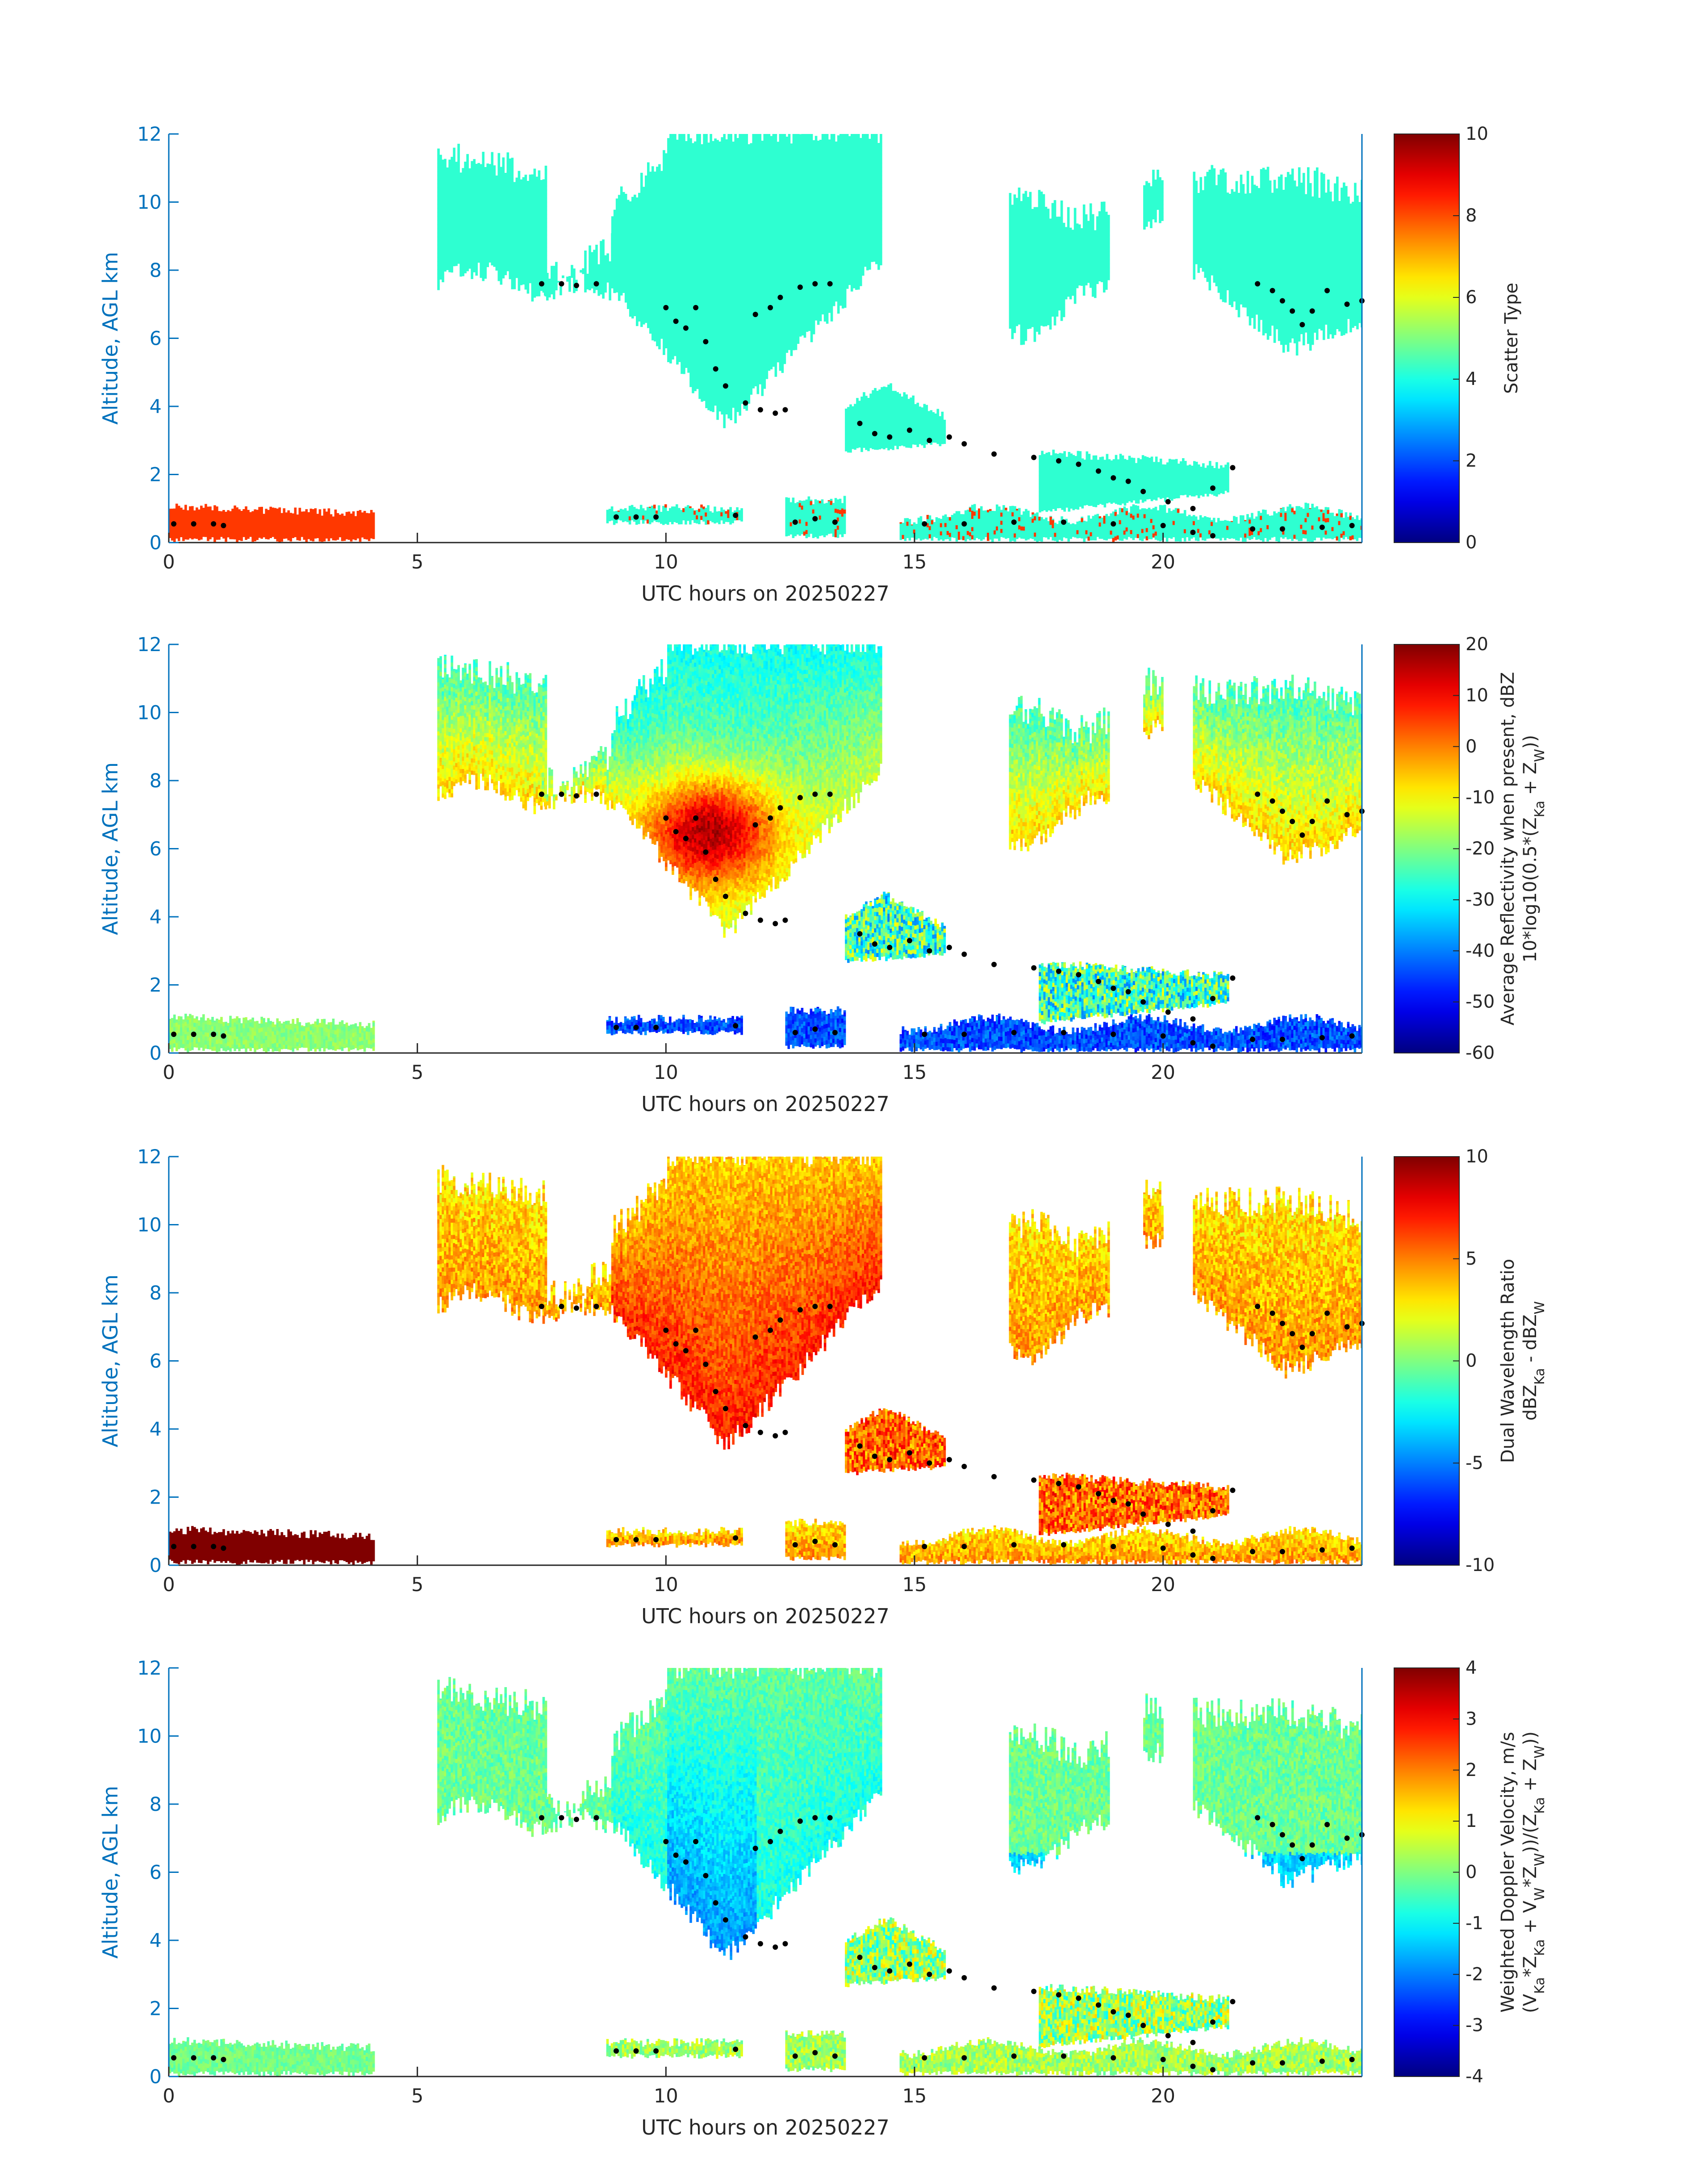 This screenshot has height=2177, width=1708. What do you see at coordinates (417, 2096) in the screenshot?
I see `x-tick-label: 5` at bounding box center [417, 2096].